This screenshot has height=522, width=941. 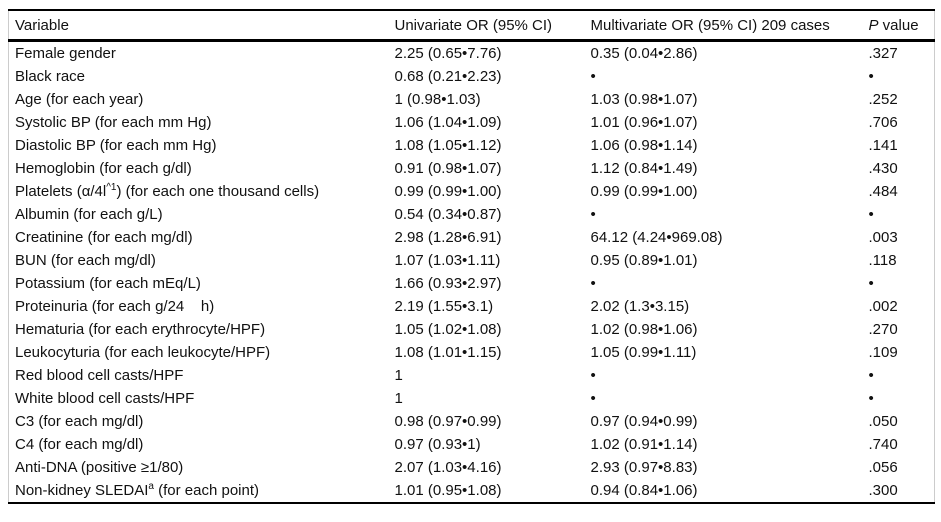 I want to click on variable-label: Platelets (α/4l, so click(x=61, y=191).